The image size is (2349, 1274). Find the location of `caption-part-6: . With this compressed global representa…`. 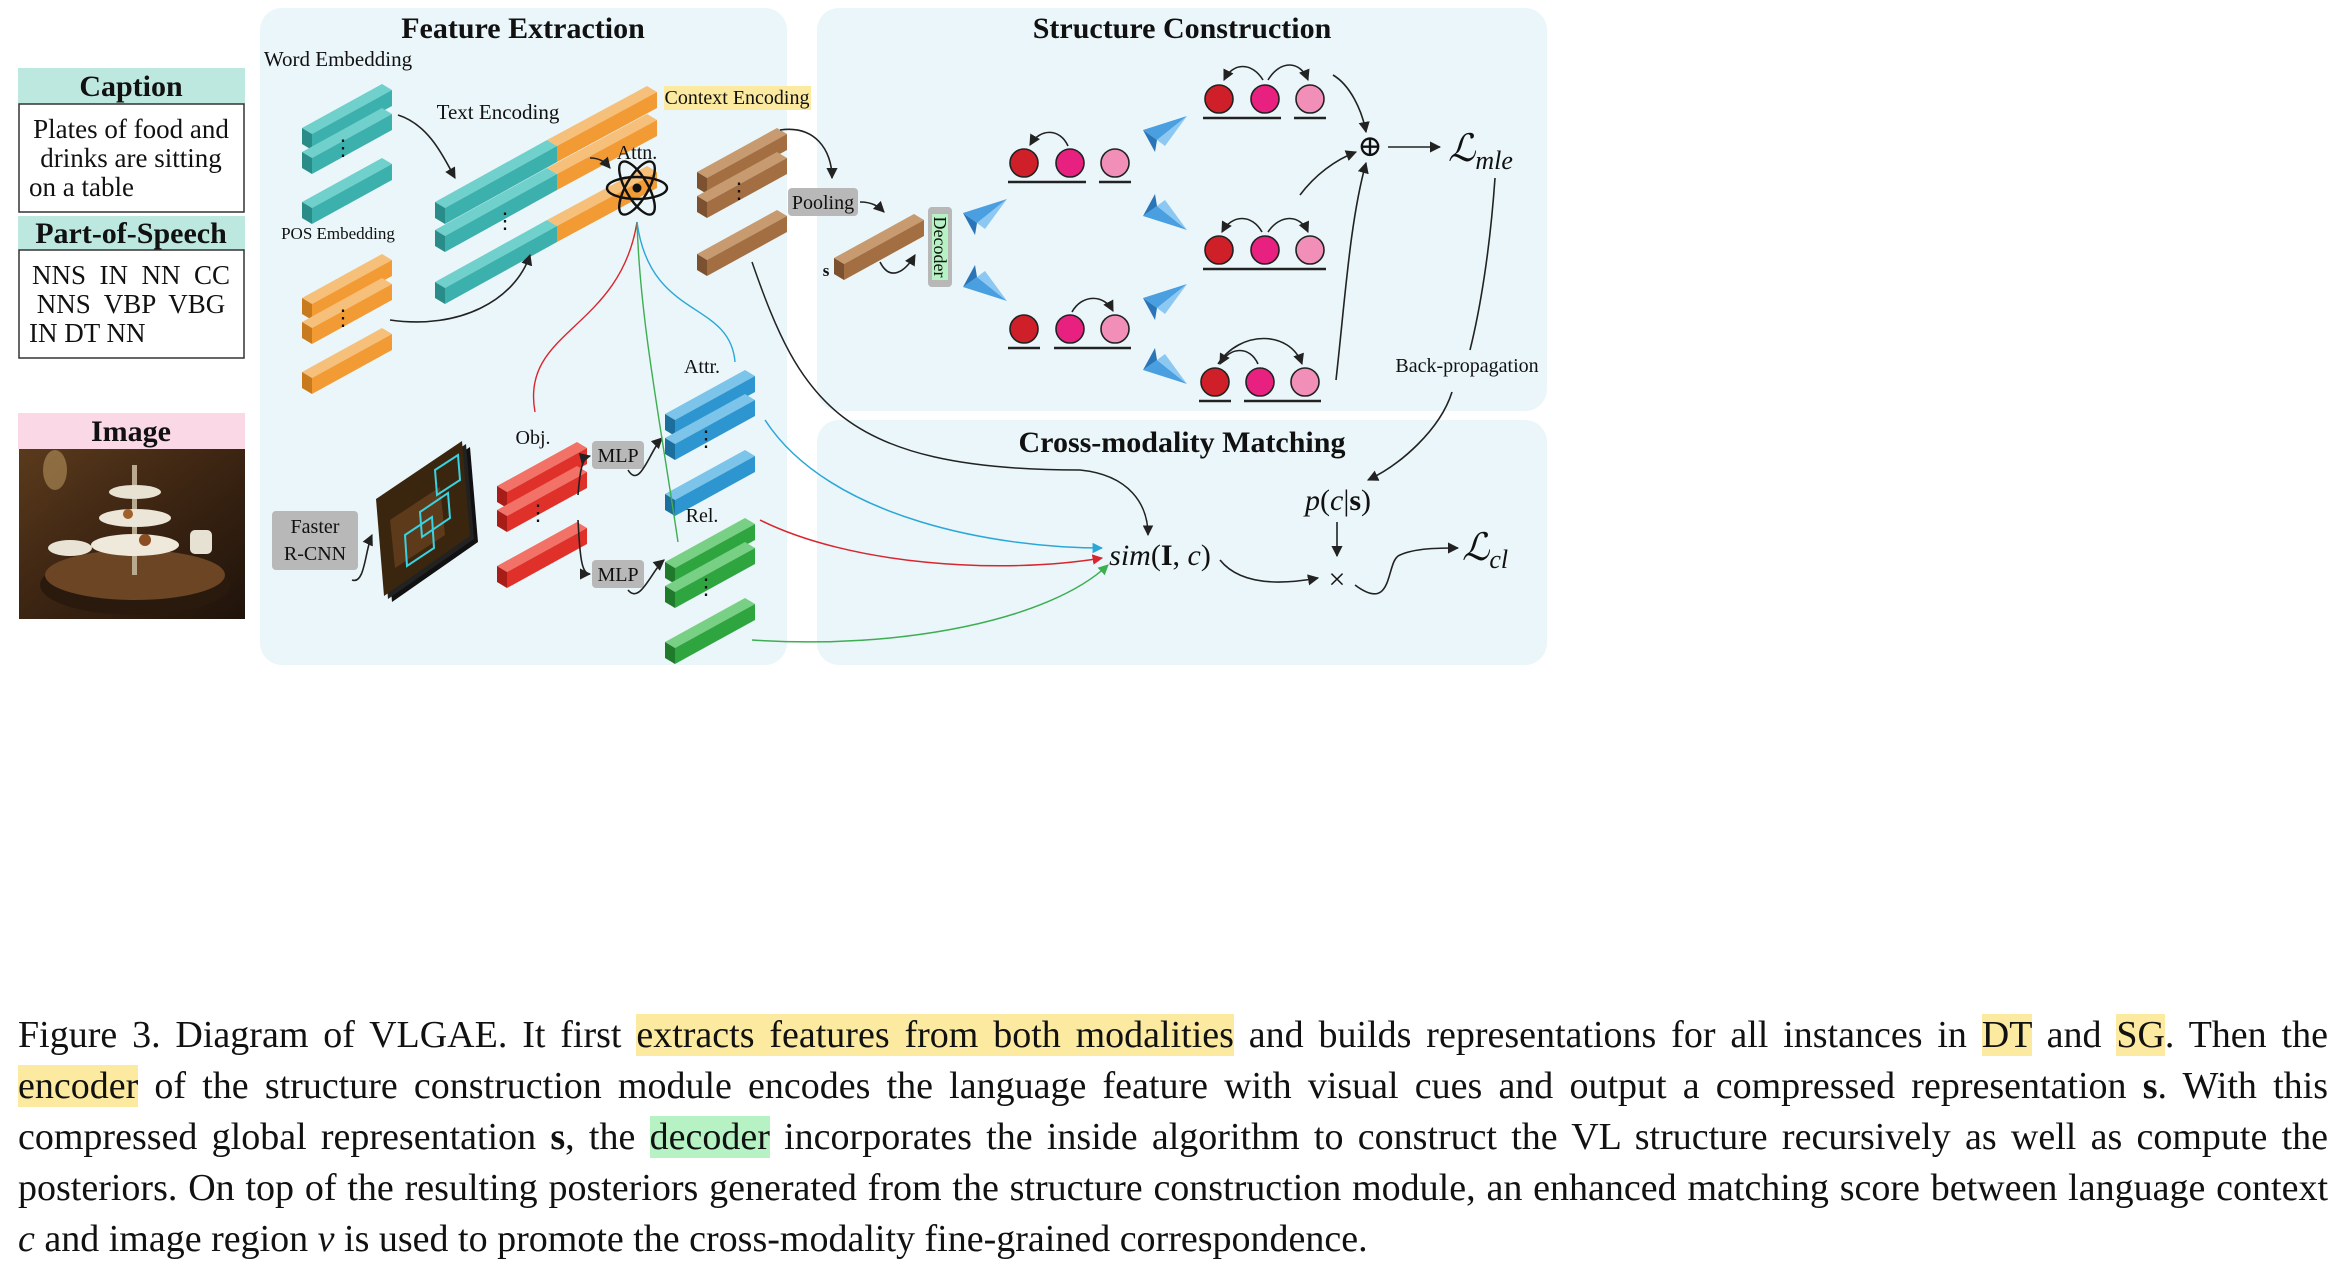

caption-part-6: . With this compressed global representa… is located at coordinates (1173, 1111).